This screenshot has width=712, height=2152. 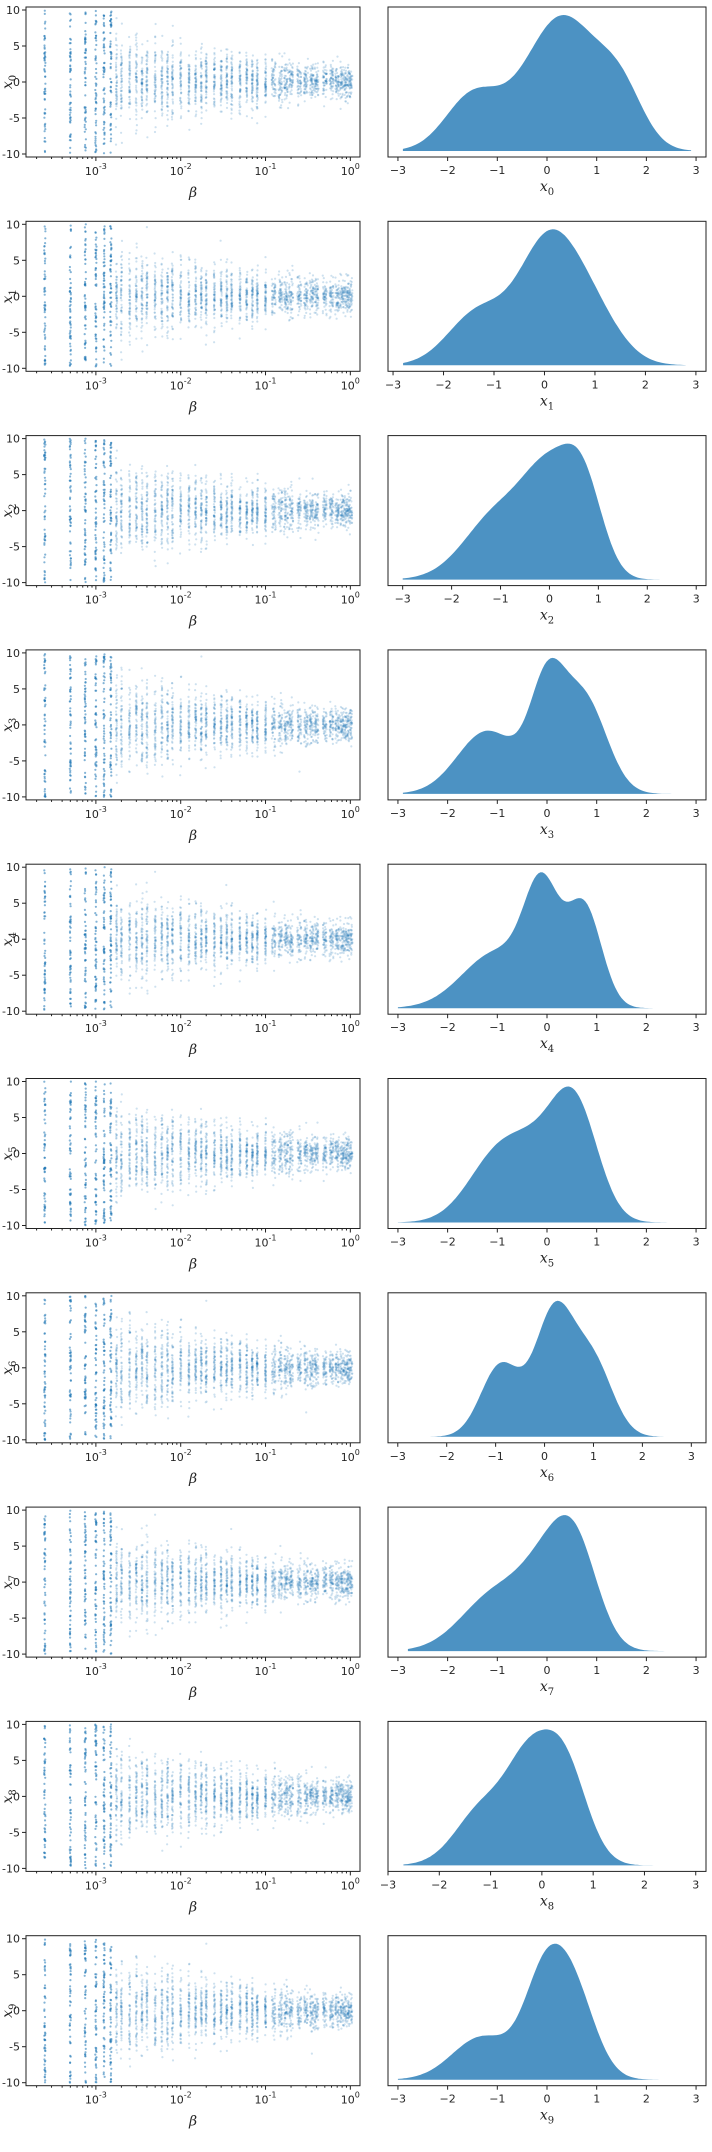 What do you see at coordinates (11, 368) in the screenshot?
I see `y-tick-label: -10` at bounding box center [11, 368].